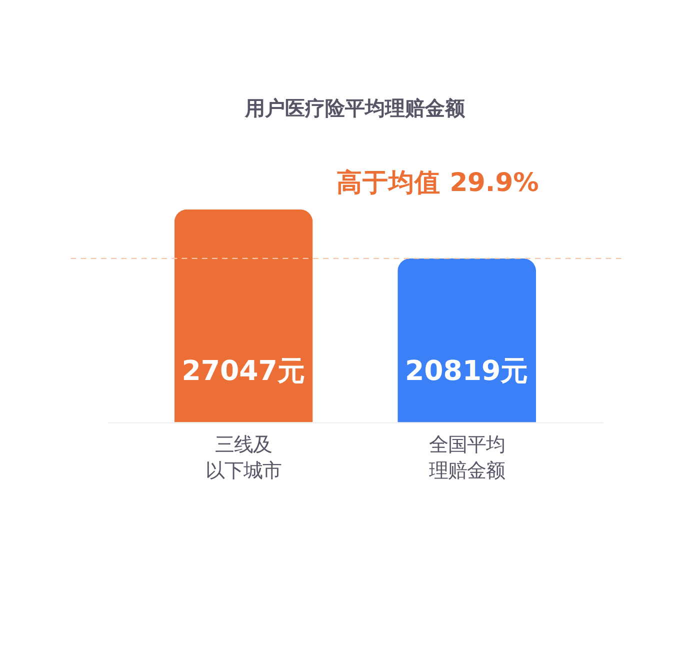 The height and width of the screenshot is (646, 692). What do you see at coordinates (437, 183) in the screenshot?
I see `text: 高于均值 29.9%` at bounding box center [437, 183].